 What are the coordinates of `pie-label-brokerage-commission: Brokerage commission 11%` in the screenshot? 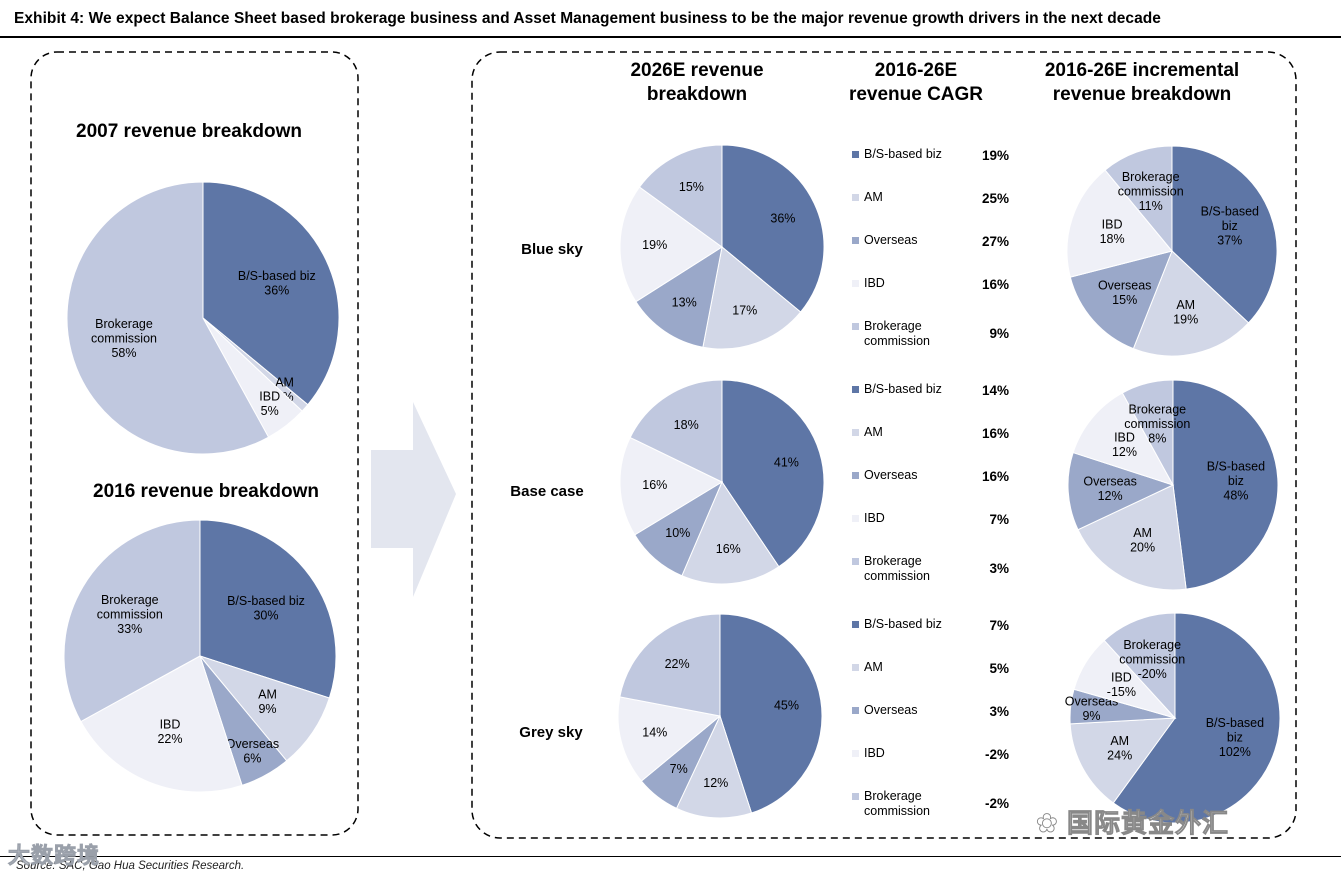 It's located at (1151, 191).